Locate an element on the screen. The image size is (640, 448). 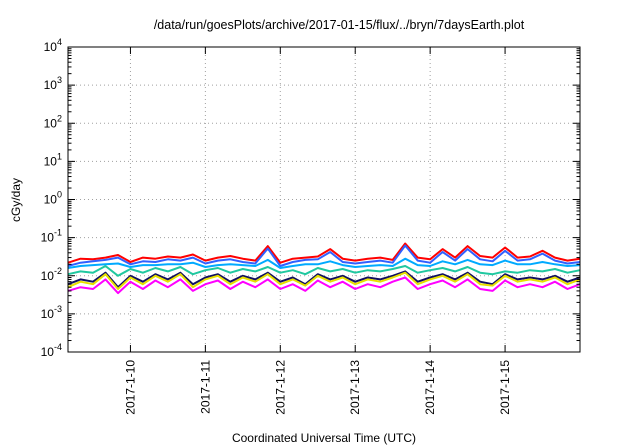
x-tick-label: 2017-1-13 is located at coordinates (355, 387).